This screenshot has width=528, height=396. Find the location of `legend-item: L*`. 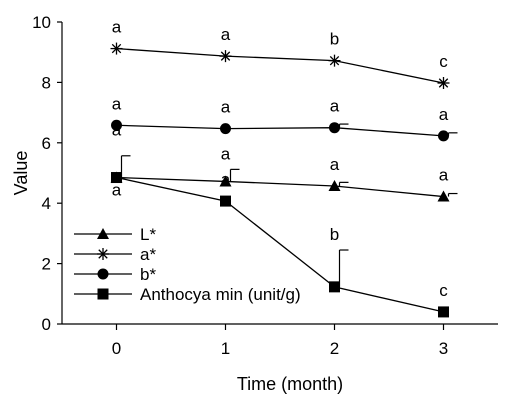

legend-item: L* is located at coordinates (115, 234).